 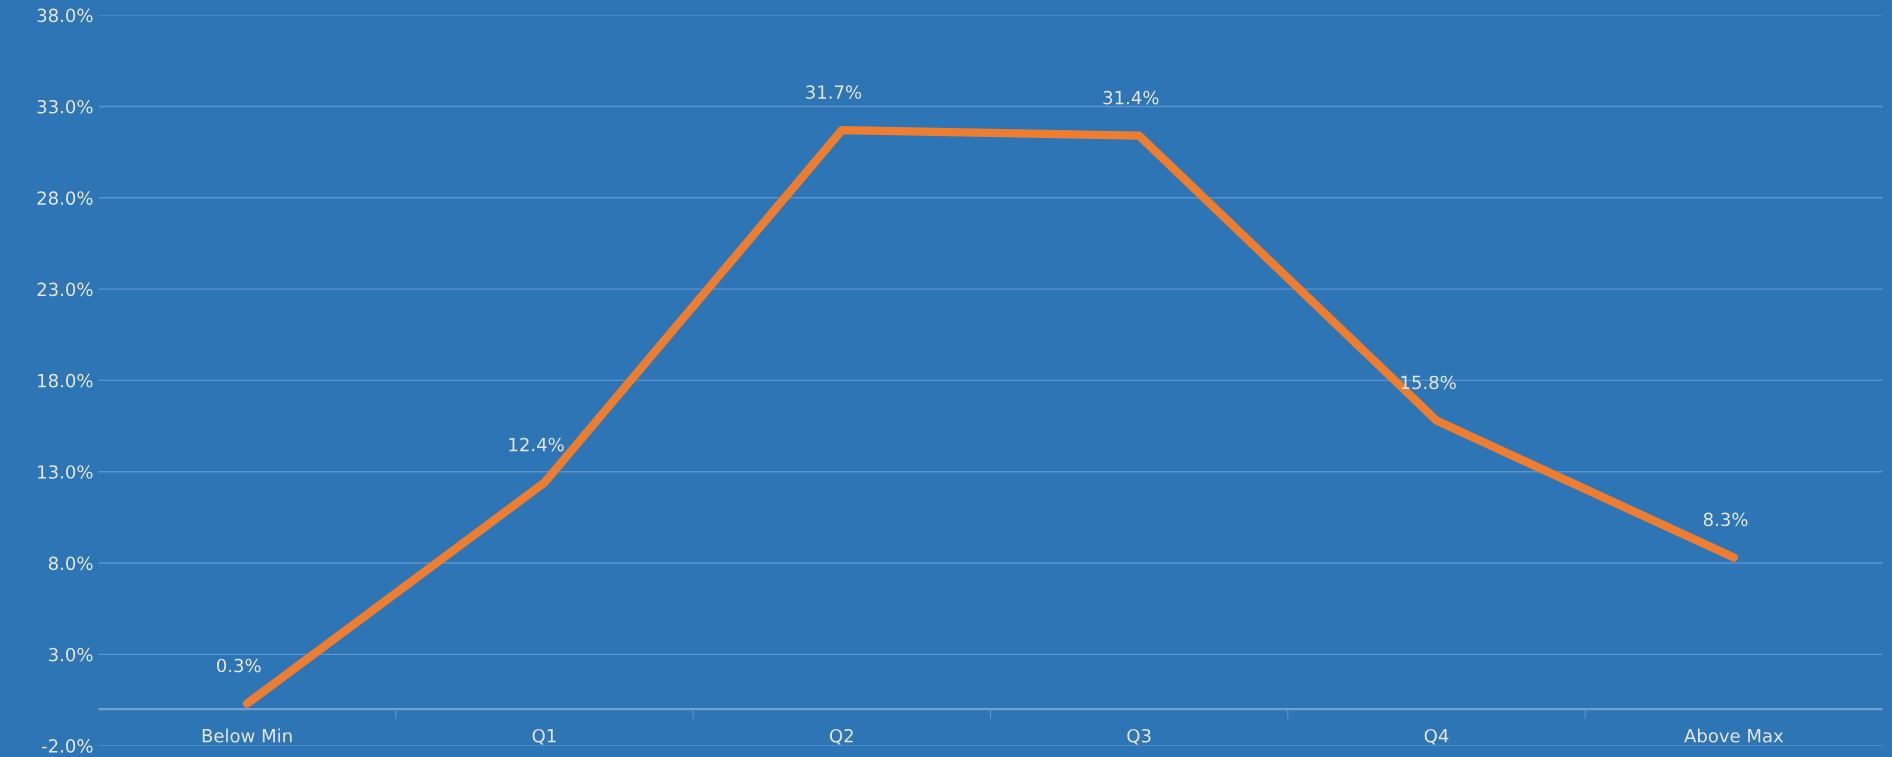 I want to click on y-tick-label: 38.0%, so click(x=65, y=15).